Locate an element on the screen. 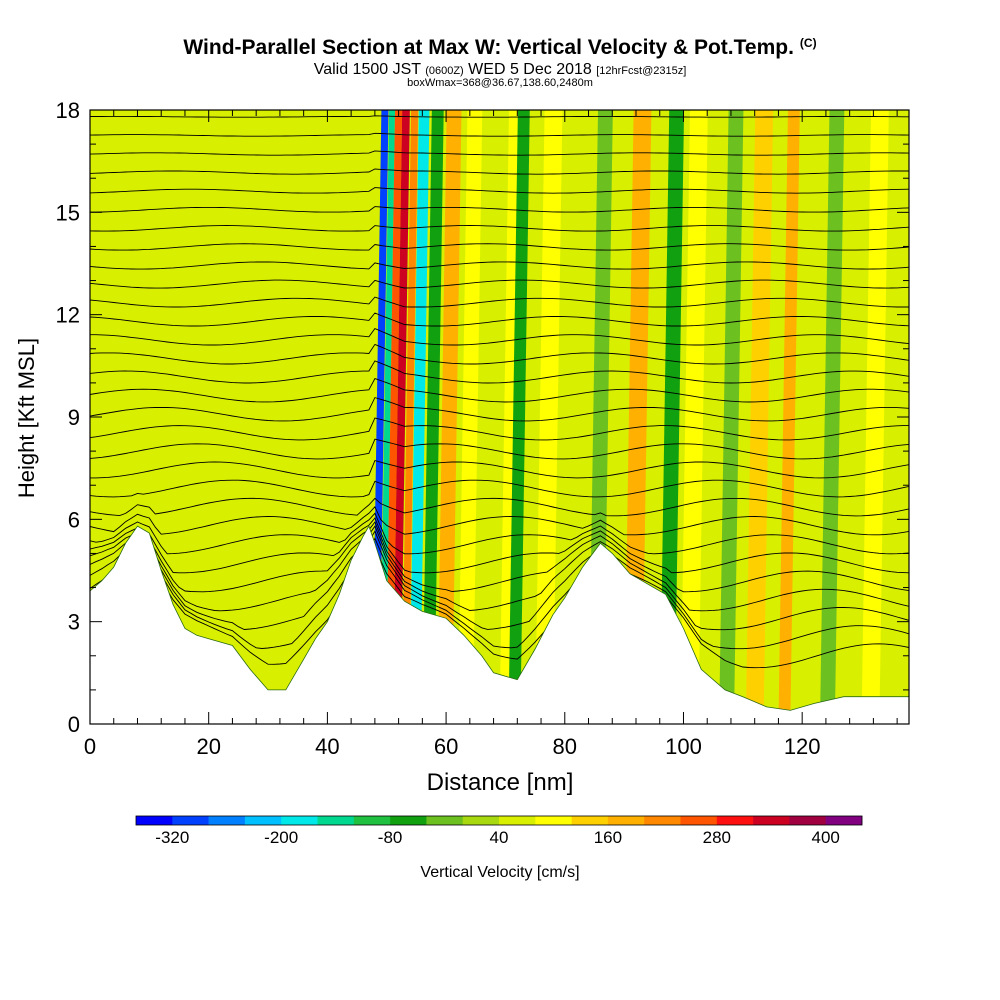 The image size is (1000, 1000). forecast-label: [12hrFcst@2315z] is located at coordinates (641, 71).